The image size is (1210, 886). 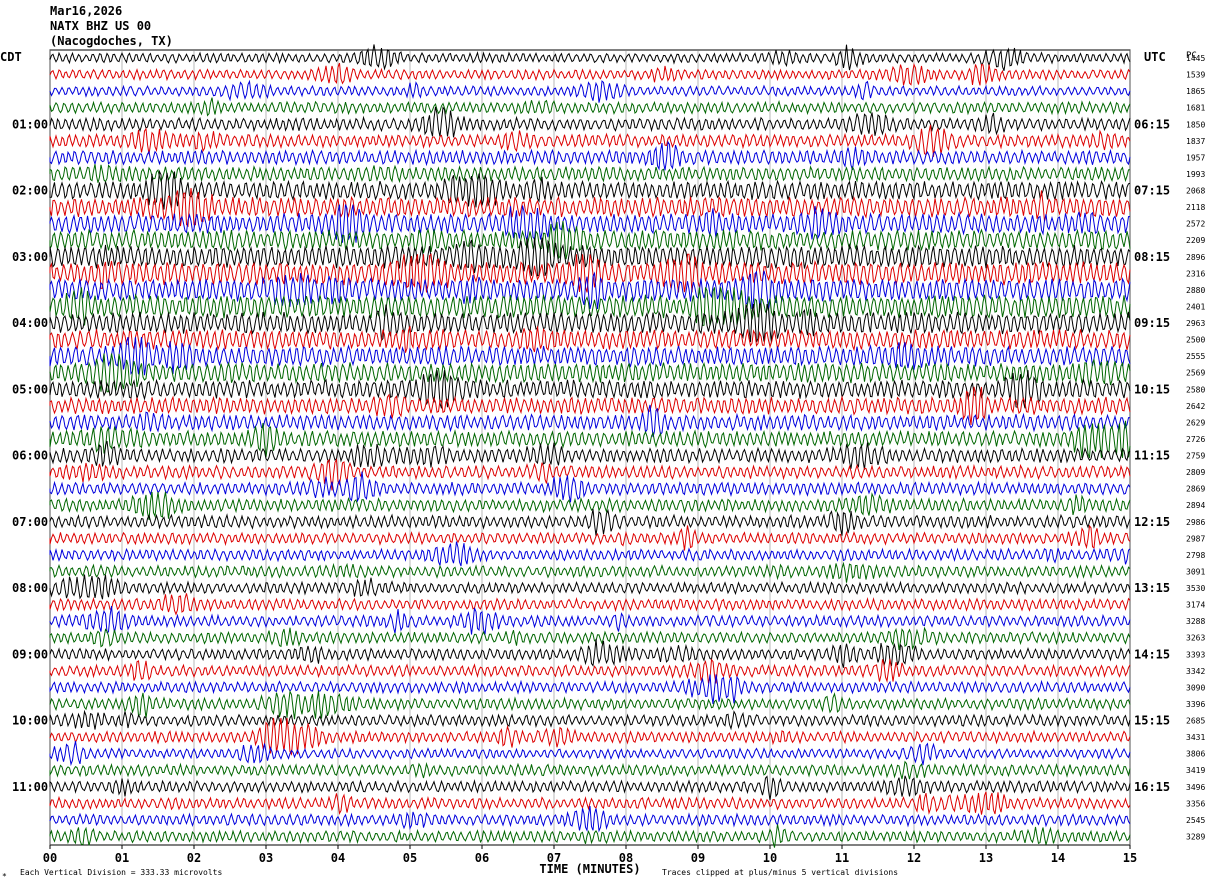 What do you see at coordinates (1152, 721) in the screenshot?
I see `right-hour-label: 15:15` at bounding box center [1152, 721].